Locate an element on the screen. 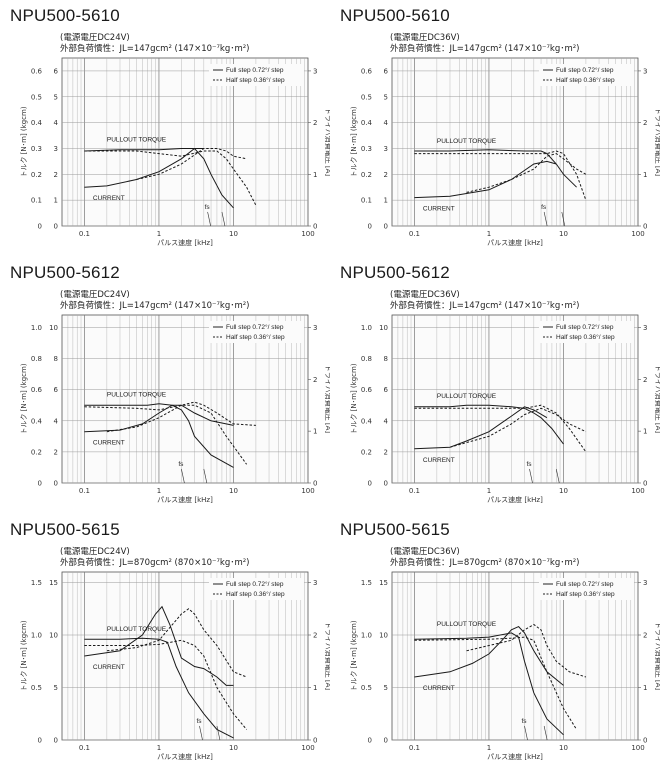 The image size is (660, 771). y-tick-label-kgcm: 3 is located at coordinates (56, 149).